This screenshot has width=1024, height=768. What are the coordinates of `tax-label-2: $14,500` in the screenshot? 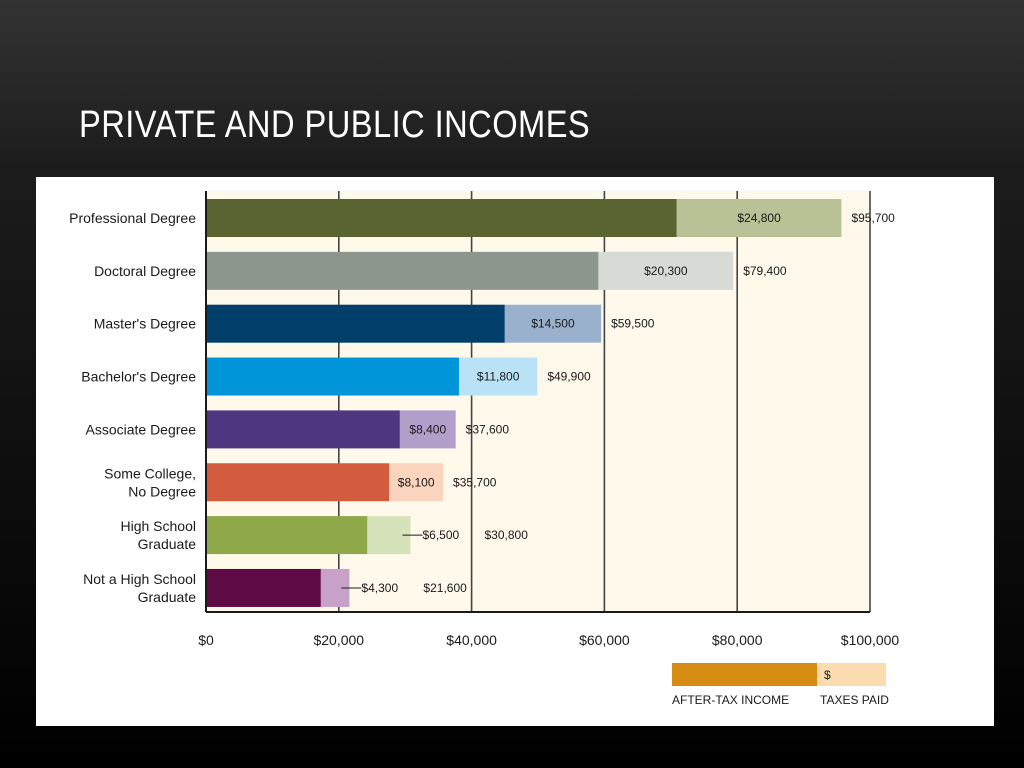 It's located at (553, 324).